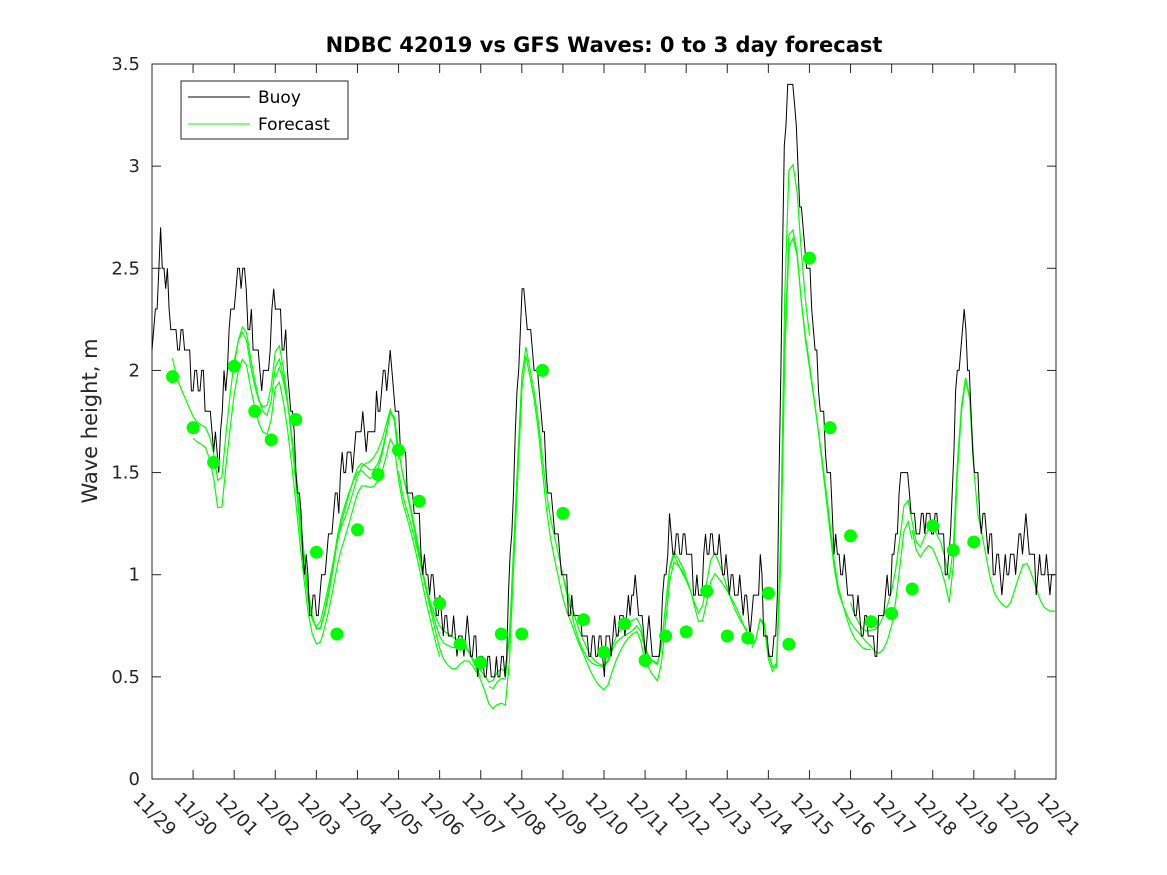 The width and height of the screenshot is (1167, 875). Describe the element at coordinates (125, 473) in the screenshot. I see `y-tick-label: 1.5` at that location.